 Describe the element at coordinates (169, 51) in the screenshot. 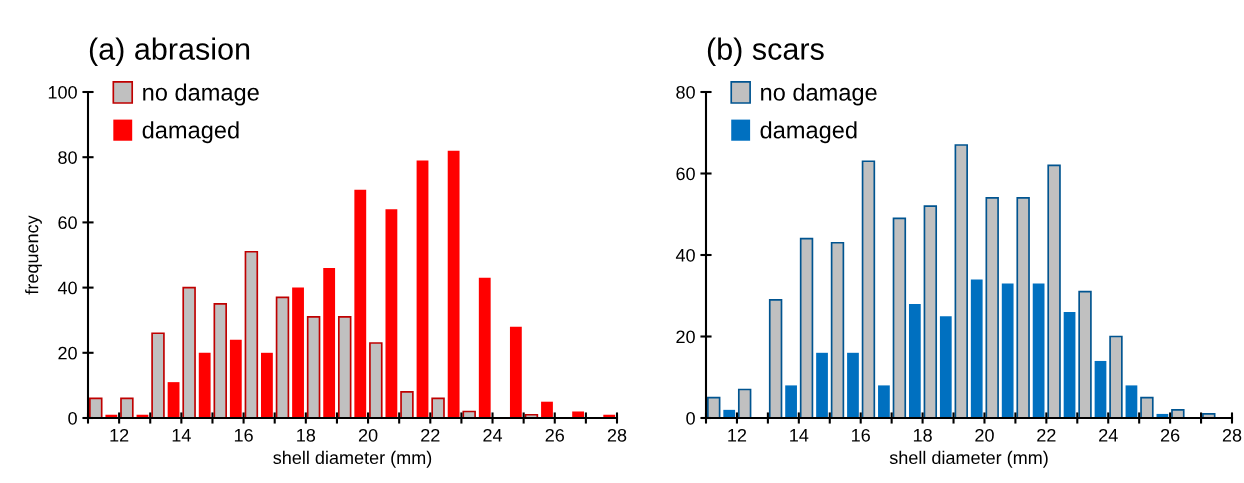

I see `chart-title: (a) abrasion` at that location.